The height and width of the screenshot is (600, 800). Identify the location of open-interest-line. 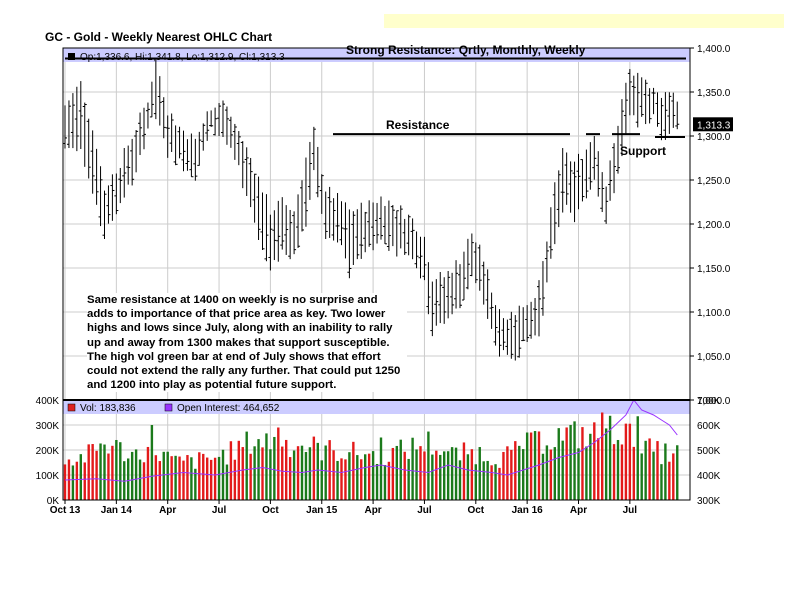
(371, 440).